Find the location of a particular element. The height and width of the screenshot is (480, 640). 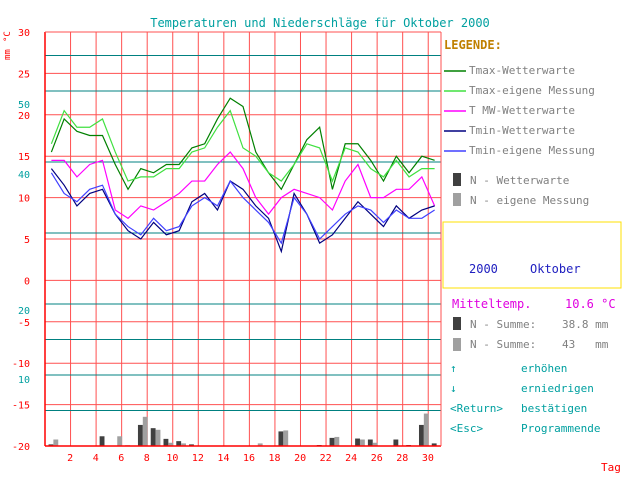

x-tick-label: 22 is located at coordinates (326, 458).